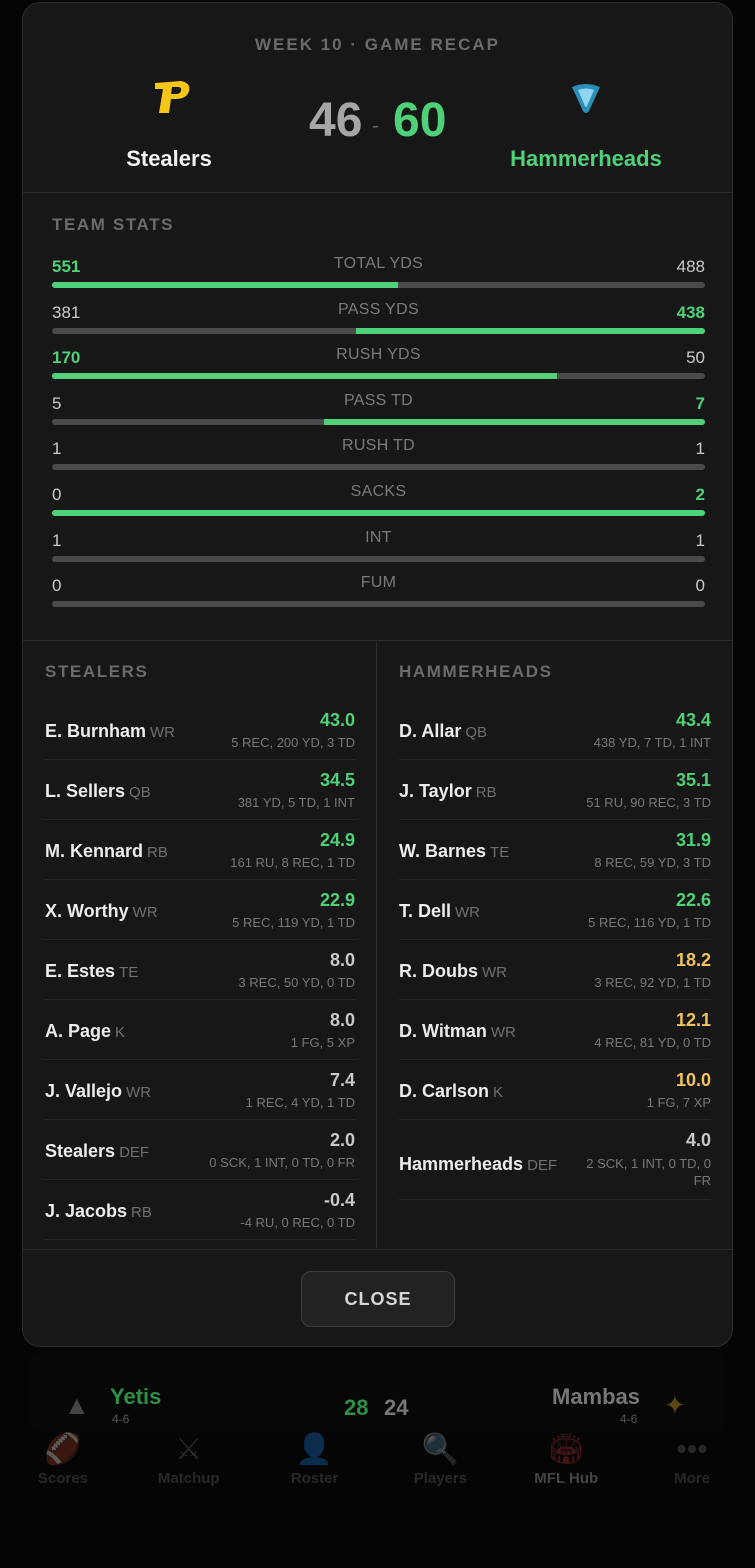 Image resolution: width=755 pixels, height=1568 pixels. I want to click on bg-home-record: 4-6, so click(629, 1419).